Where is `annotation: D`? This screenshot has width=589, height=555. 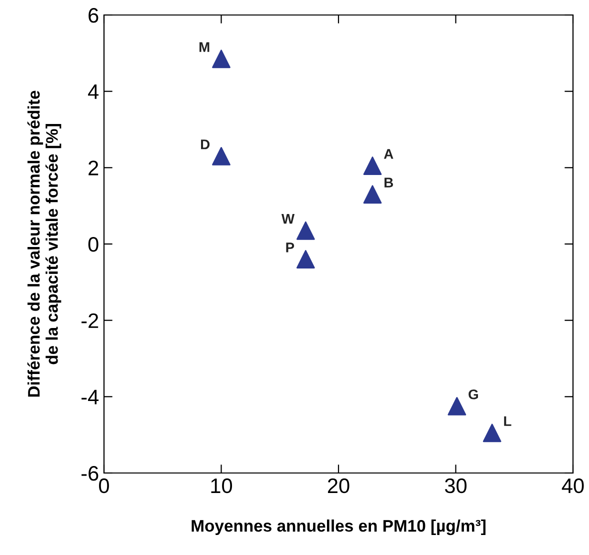 annotation: D is located at coordinates (205, 145).